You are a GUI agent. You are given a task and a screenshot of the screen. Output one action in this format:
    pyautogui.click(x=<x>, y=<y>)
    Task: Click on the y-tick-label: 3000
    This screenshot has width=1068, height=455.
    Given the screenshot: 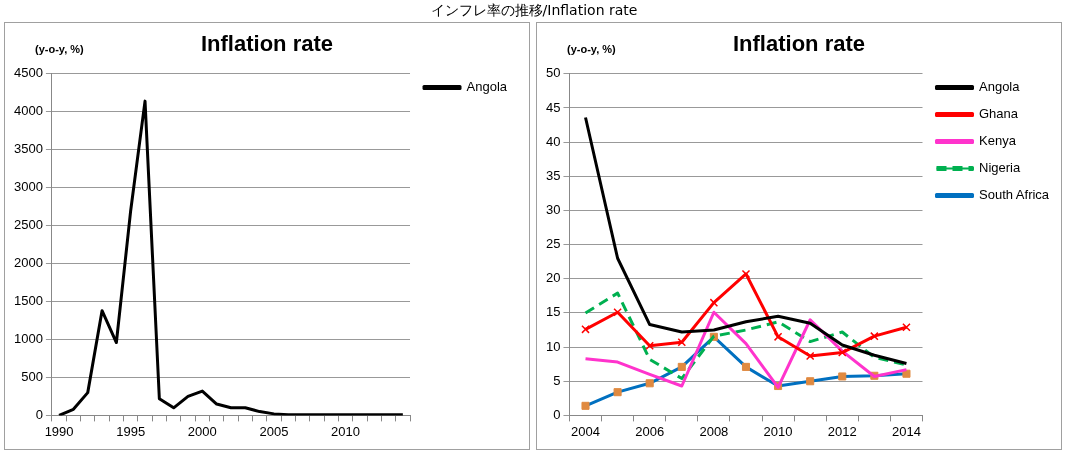 What is the action you would take?
    pyautogui.click(x=28, y=187)
    